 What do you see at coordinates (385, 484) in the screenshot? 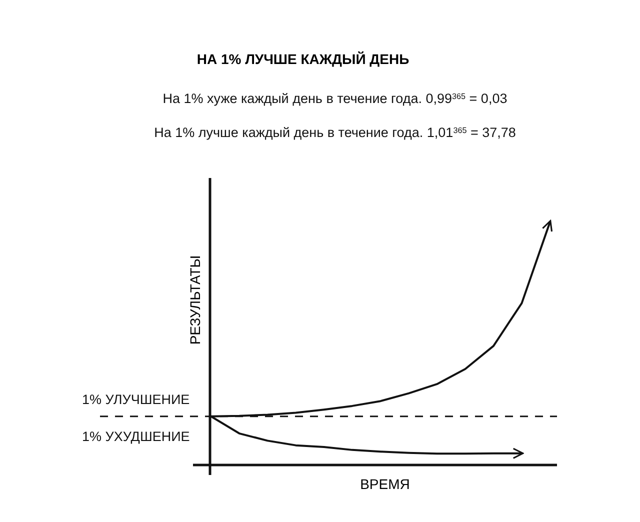
I see `x-axis-title: ВРЕМЯ` at bounding box center [385, 484].